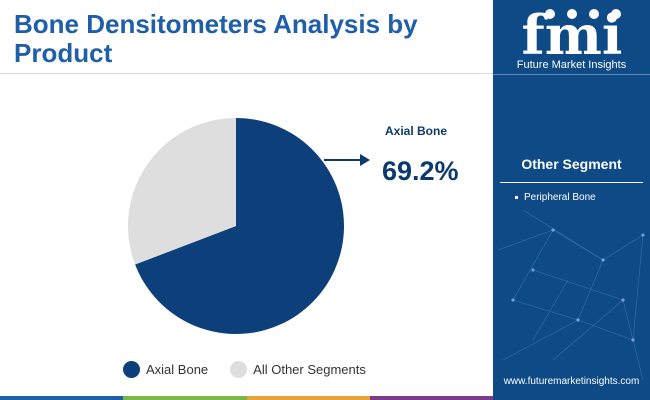  I want to click on callout-value: 69.2%, so click(420, 171).